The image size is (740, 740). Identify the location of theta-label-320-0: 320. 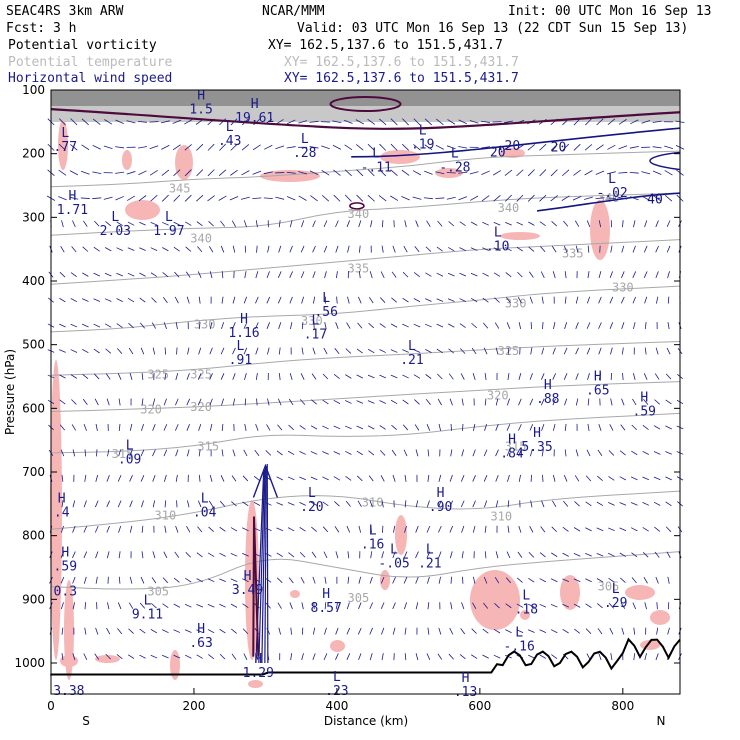
(151, 410).